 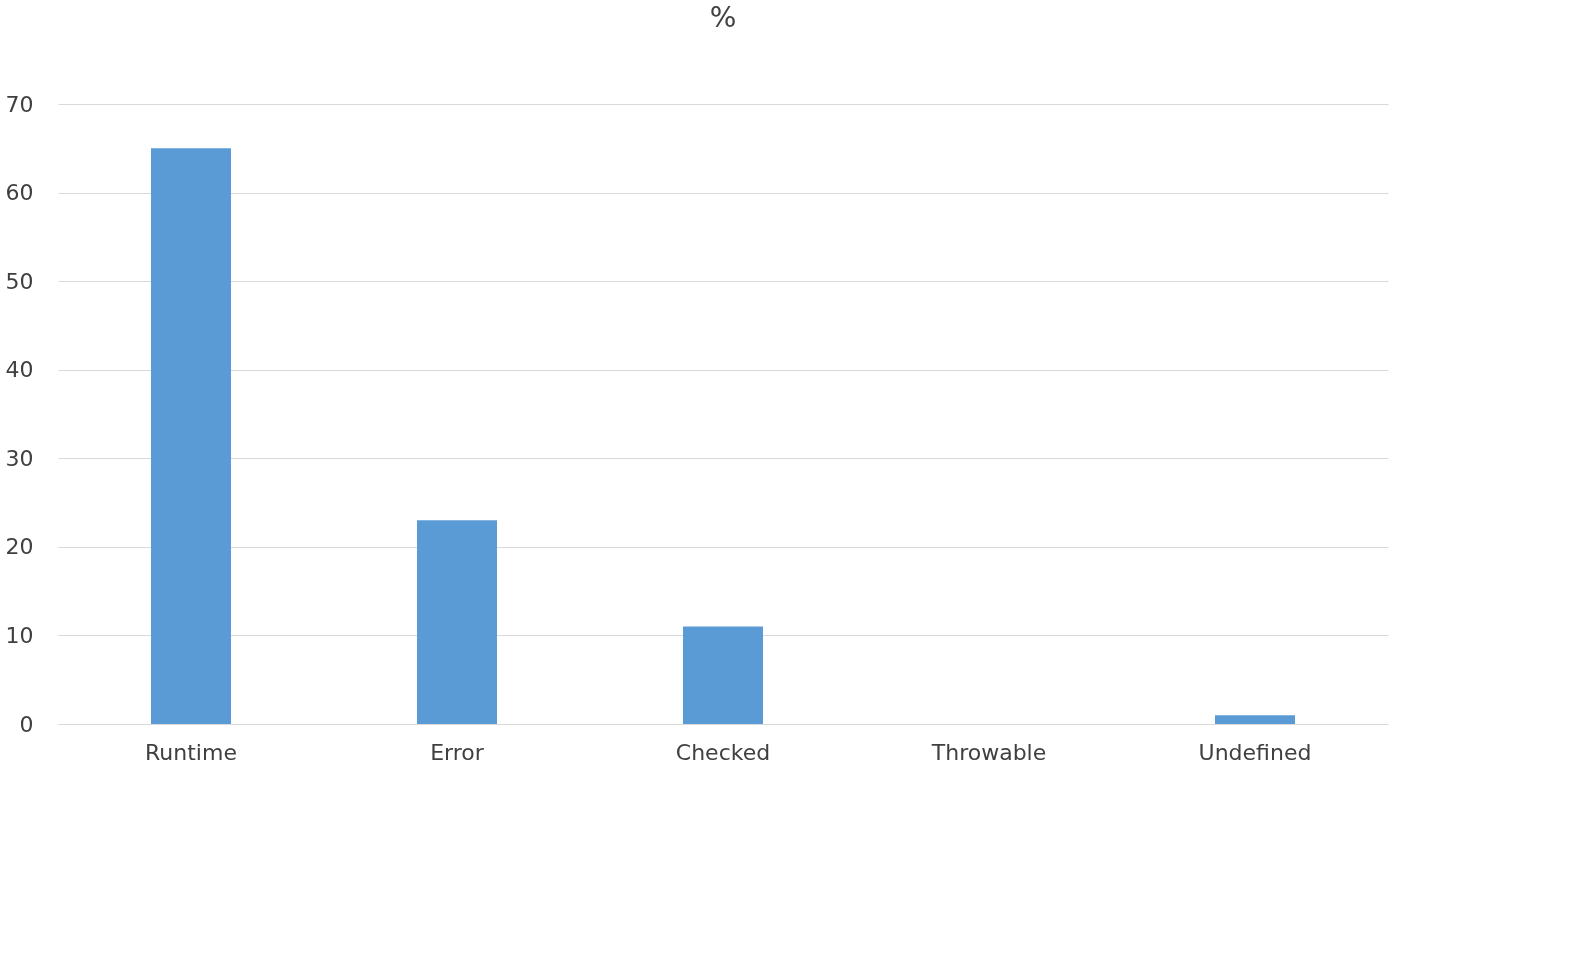 What do you see at coordinates (19, 104) in the screenshot?
I see `y-tick-label: 70` at bounding box center [19, 104].